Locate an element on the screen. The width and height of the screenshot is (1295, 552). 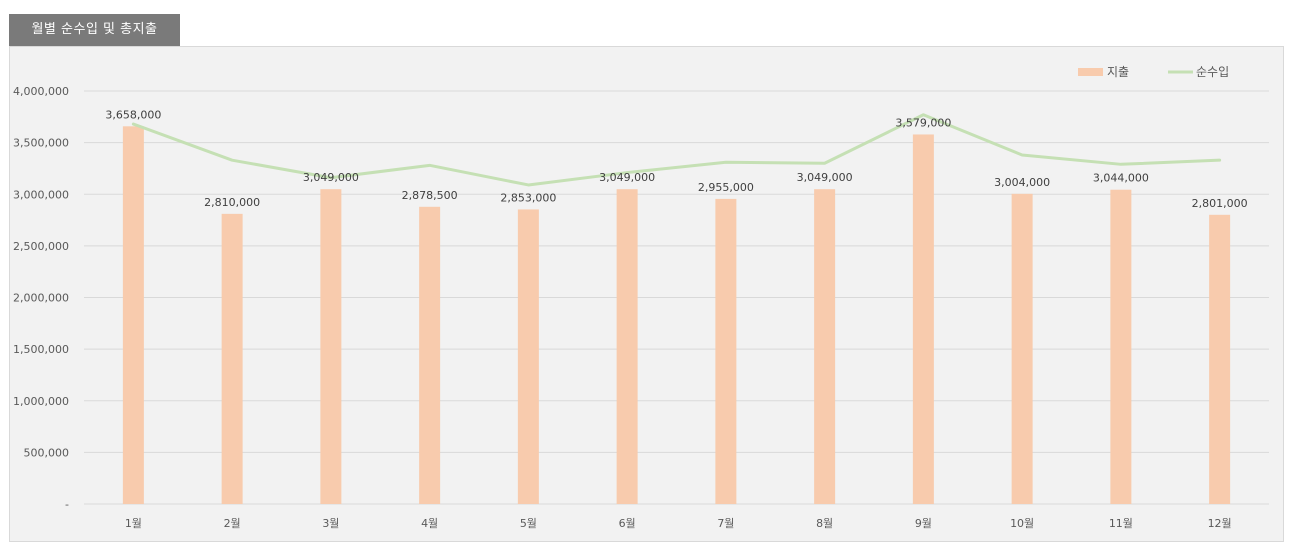
y-tick-label: 1,500,000 is located at coordinates (41, 349).